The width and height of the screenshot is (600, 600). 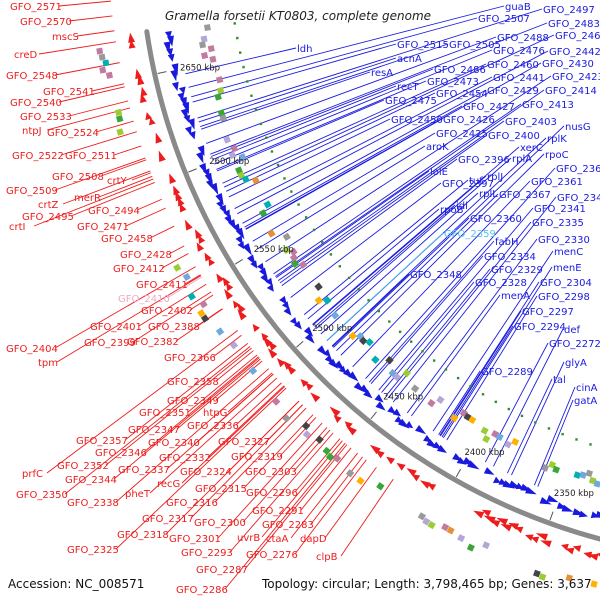 I want to click on gene-label-reverse: GFO_2318, so click(x=143, y=535).